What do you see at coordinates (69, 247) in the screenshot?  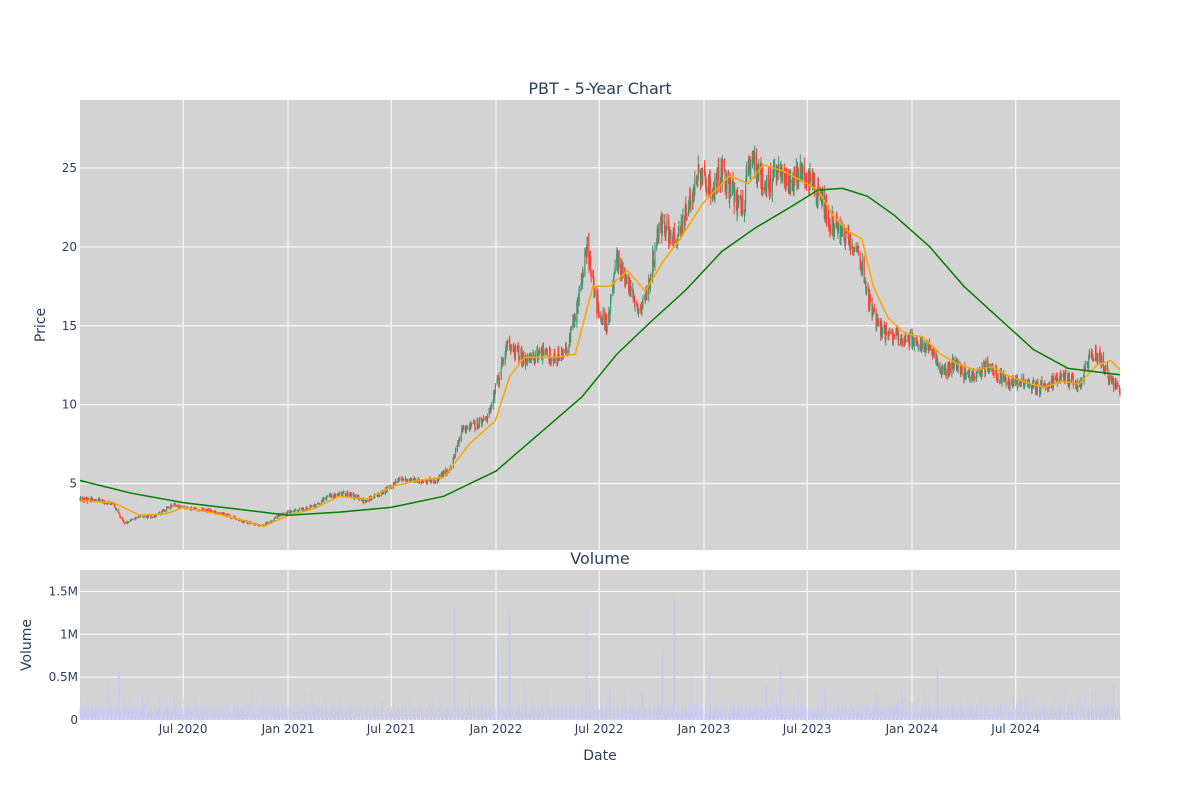 I see `price-y-tick-label: 20` at bounding box center [69, 247].